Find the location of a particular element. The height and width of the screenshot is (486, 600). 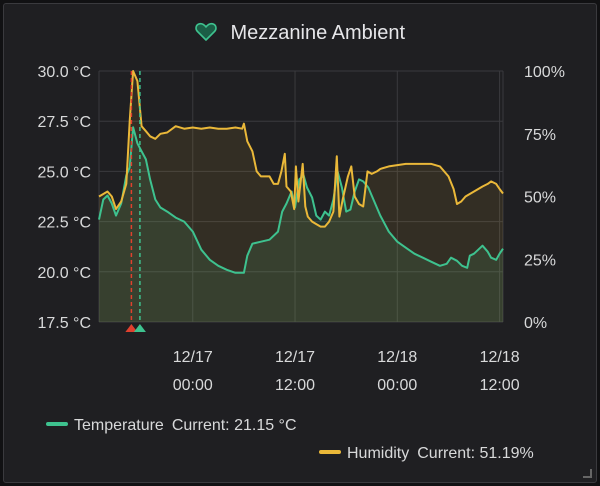

legend-item-temperature: Temperature Current: 21.15 °C is located at coordinates (171, 426).